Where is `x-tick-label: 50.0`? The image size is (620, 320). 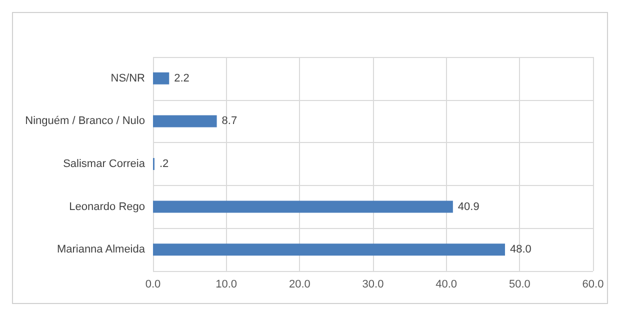
x-tick-label: 50.0 is located at coordinates (519, 284).